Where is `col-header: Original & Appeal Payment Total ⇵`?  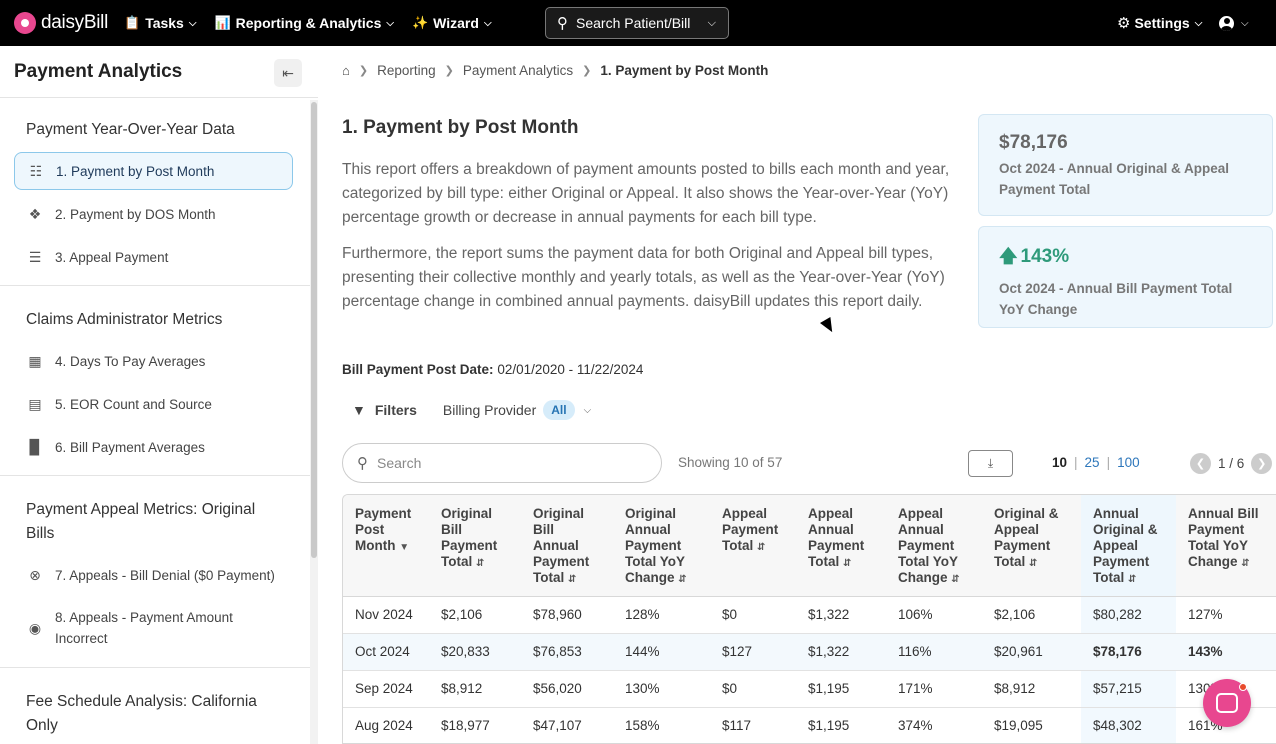 col-header: Original & Appeal Payment Total ⇵ is located at coordinates (1031, 546).